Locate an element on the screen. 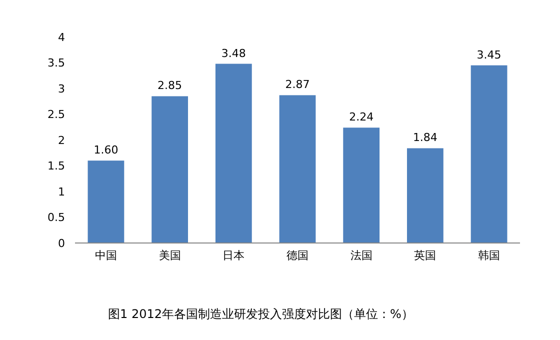 This screenshot has width=560, height=340. x-tick-label: 英国 is located at coordinates (425, 255).